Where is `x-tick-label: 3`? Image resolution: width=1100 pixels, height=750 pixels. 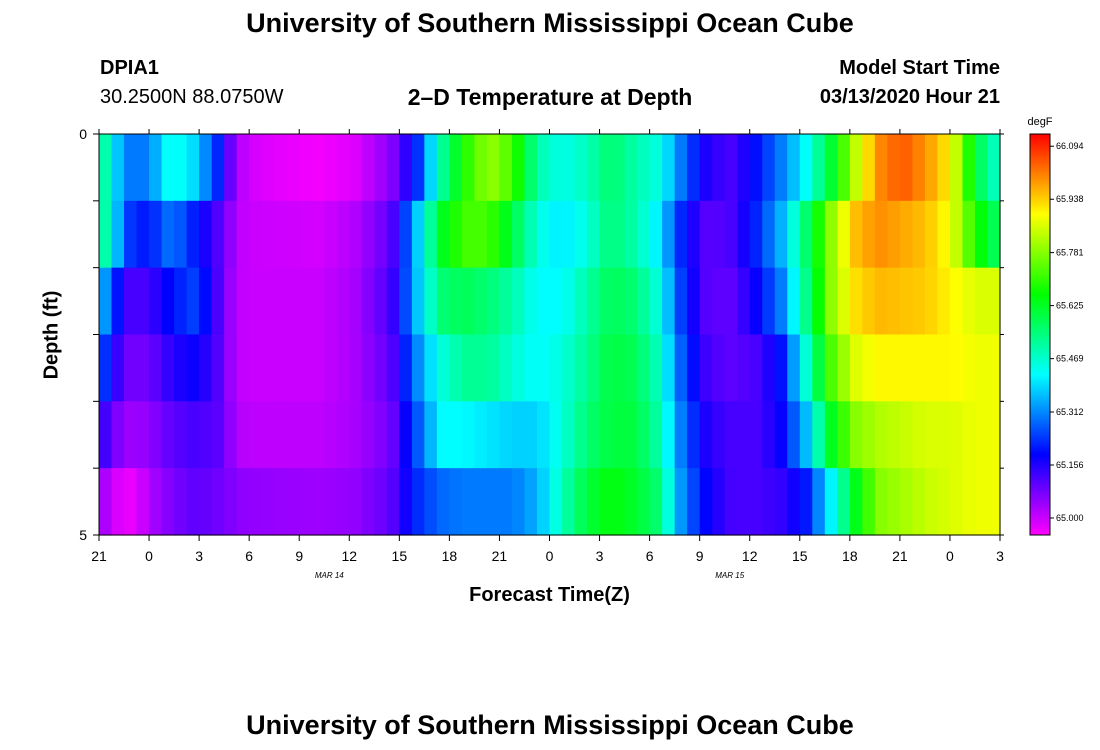
x-tick-label: 3 is located at coordinates (199, 556).